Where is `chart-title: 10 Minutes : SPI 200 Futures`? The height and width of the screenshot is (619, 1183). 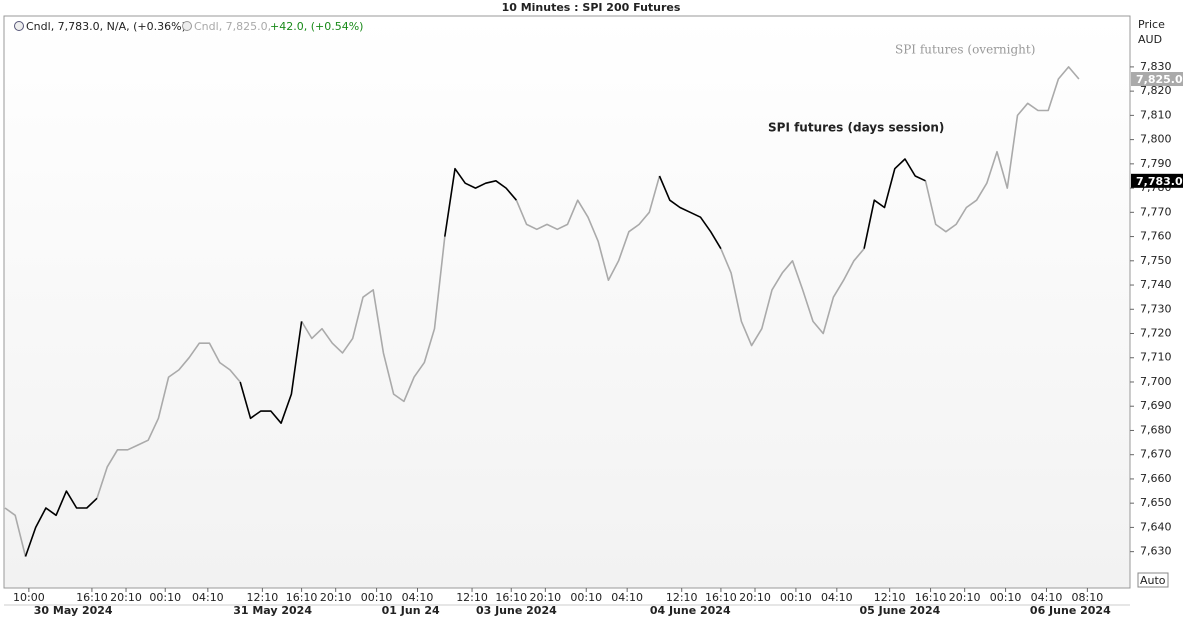 chart-title: 10 Minutes : SPI 200 Futures is located at coordinates (591, 7).